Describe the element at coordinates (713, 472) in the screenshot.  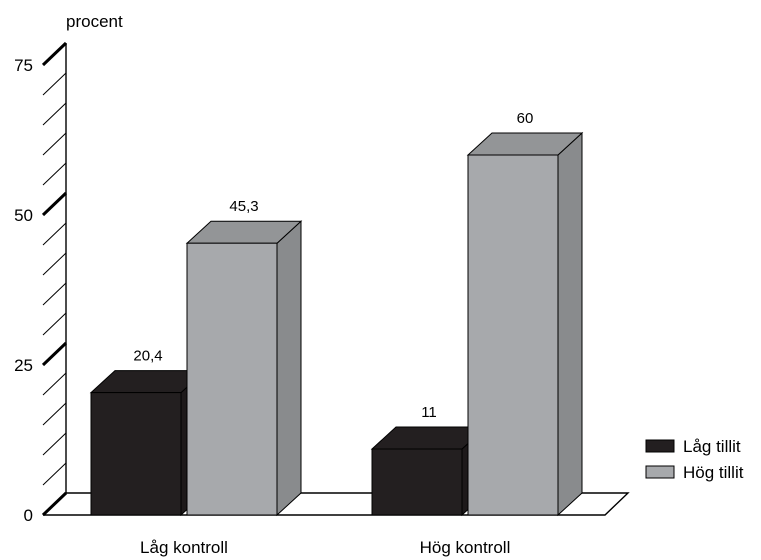
I see `legend-label: Hög tillit` at that location.